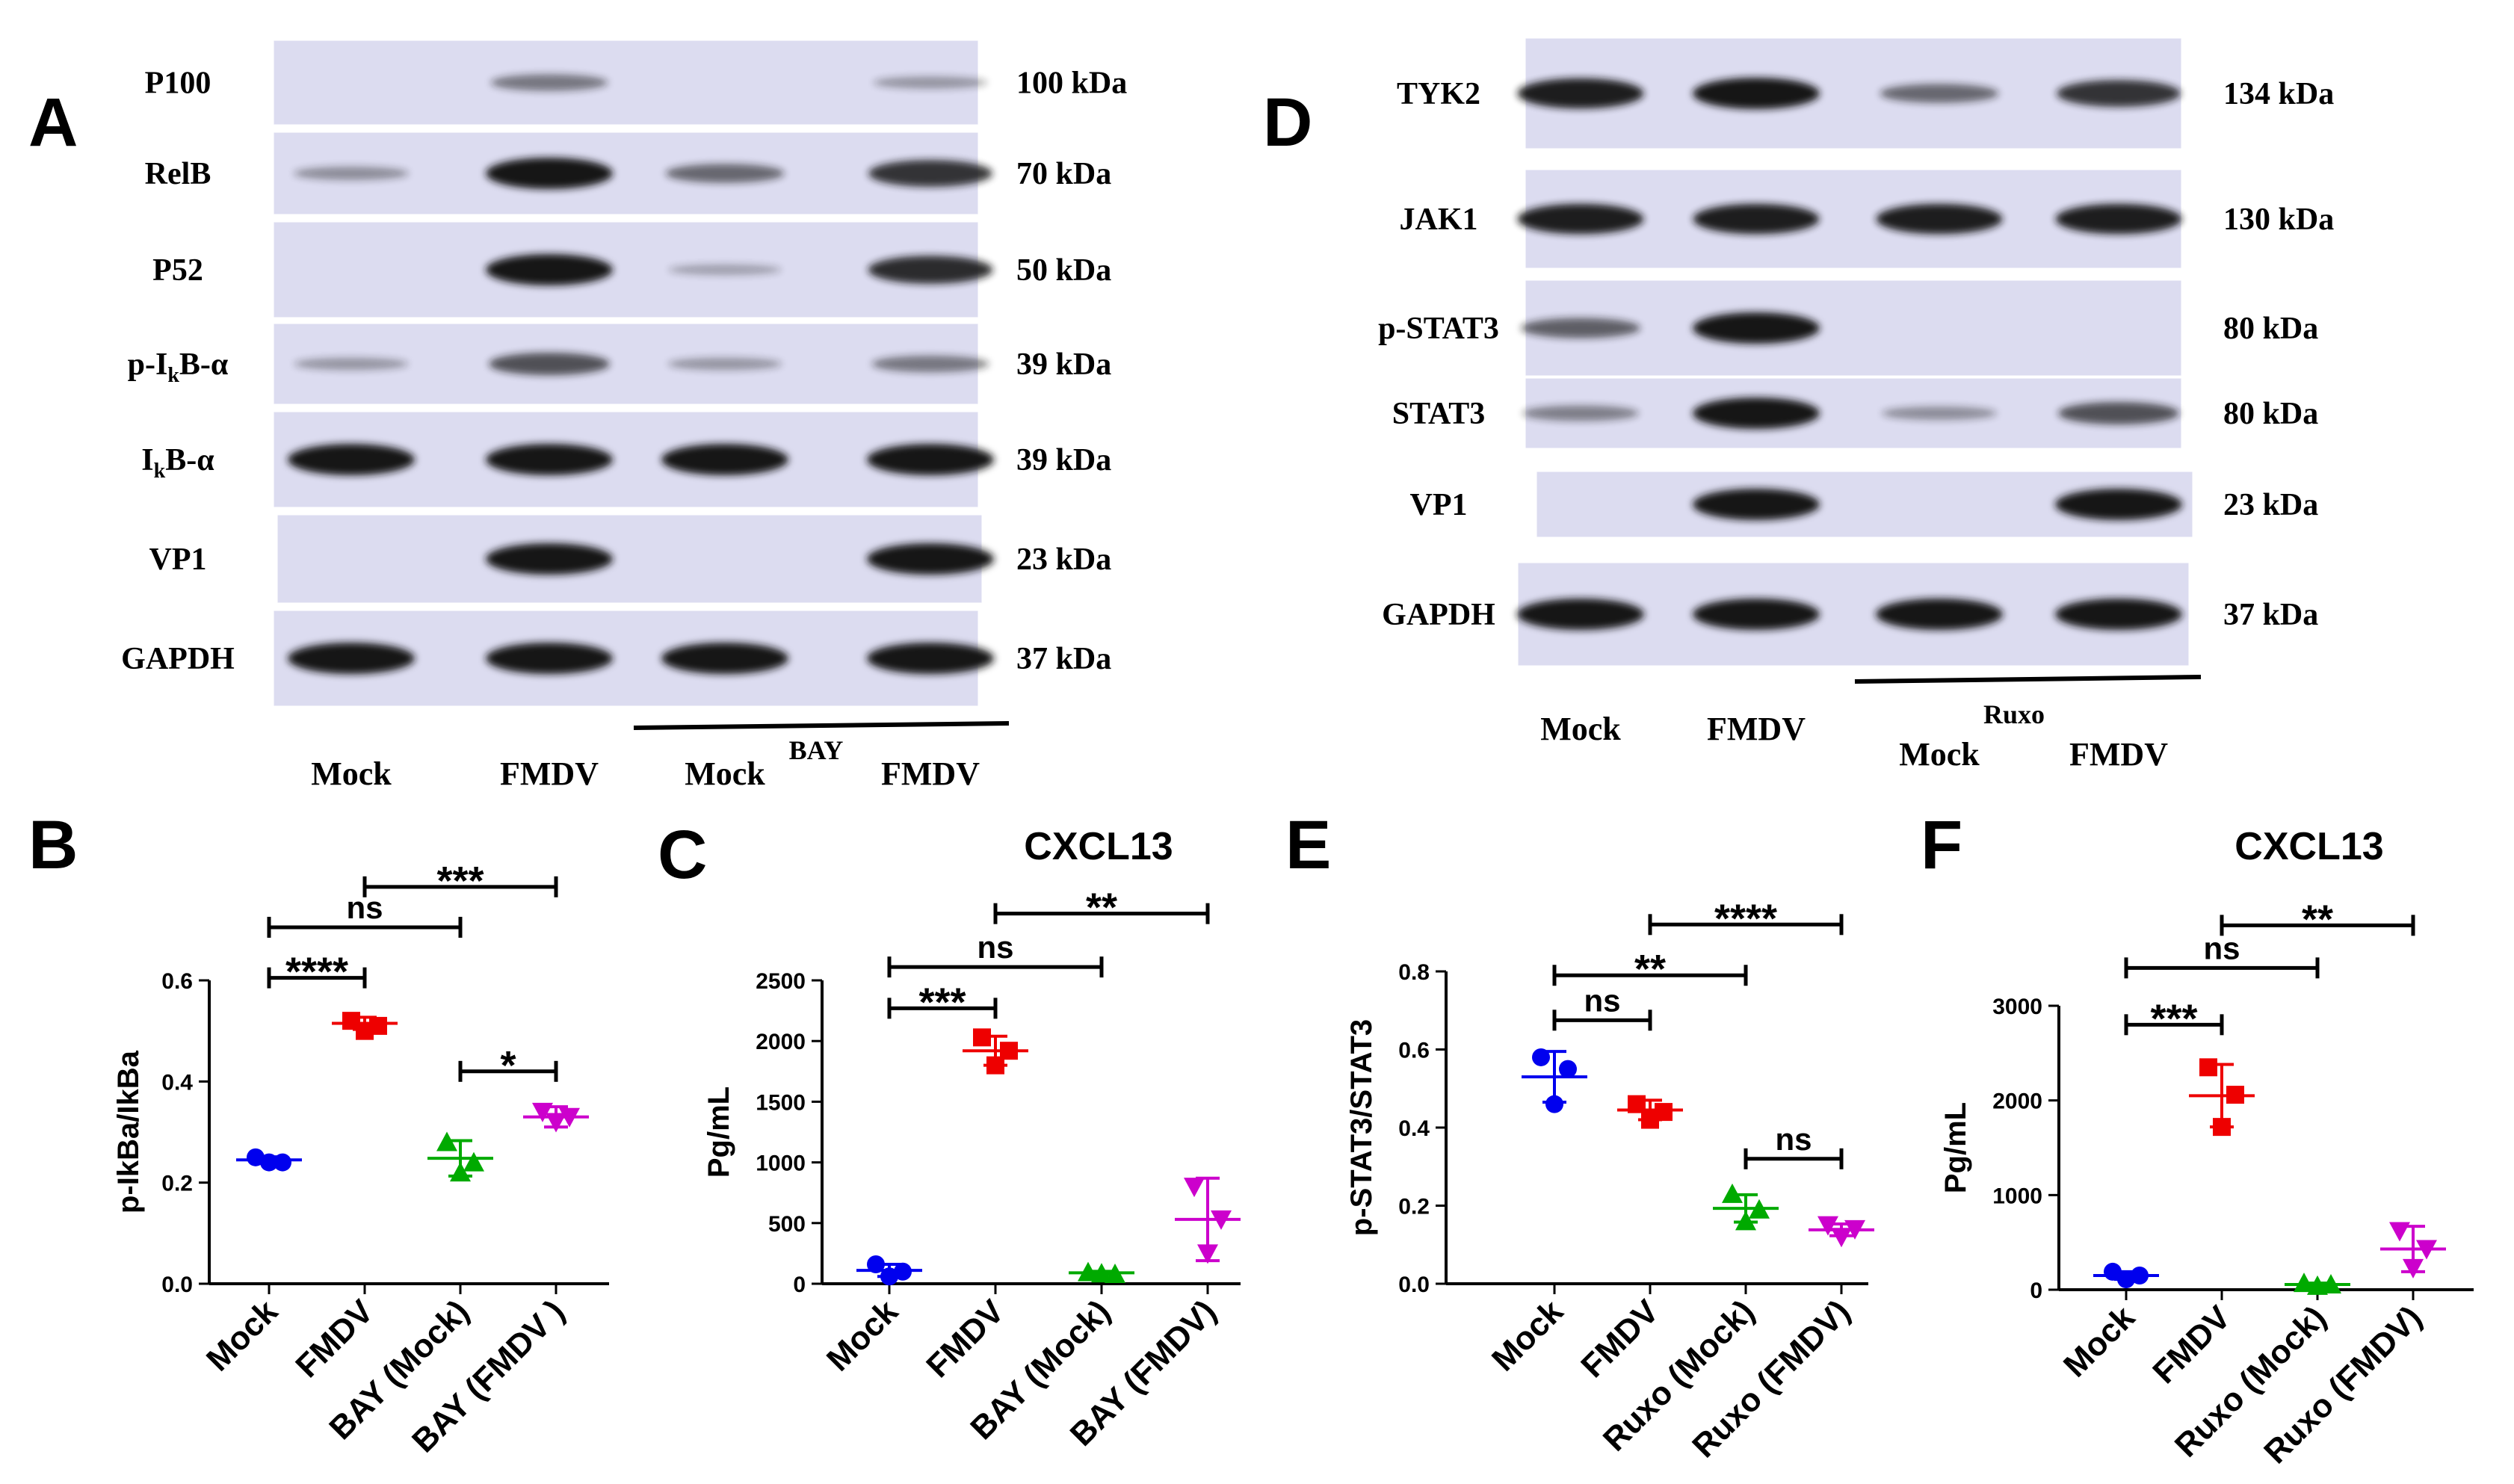 Image resolution: width=2514 pixels, height=1484 pixels. What do you see at coordinates (2279, 94) in the screenshot?
I see `molecular-weight-label: 134 kDa` at bounding box center [2279, 94].